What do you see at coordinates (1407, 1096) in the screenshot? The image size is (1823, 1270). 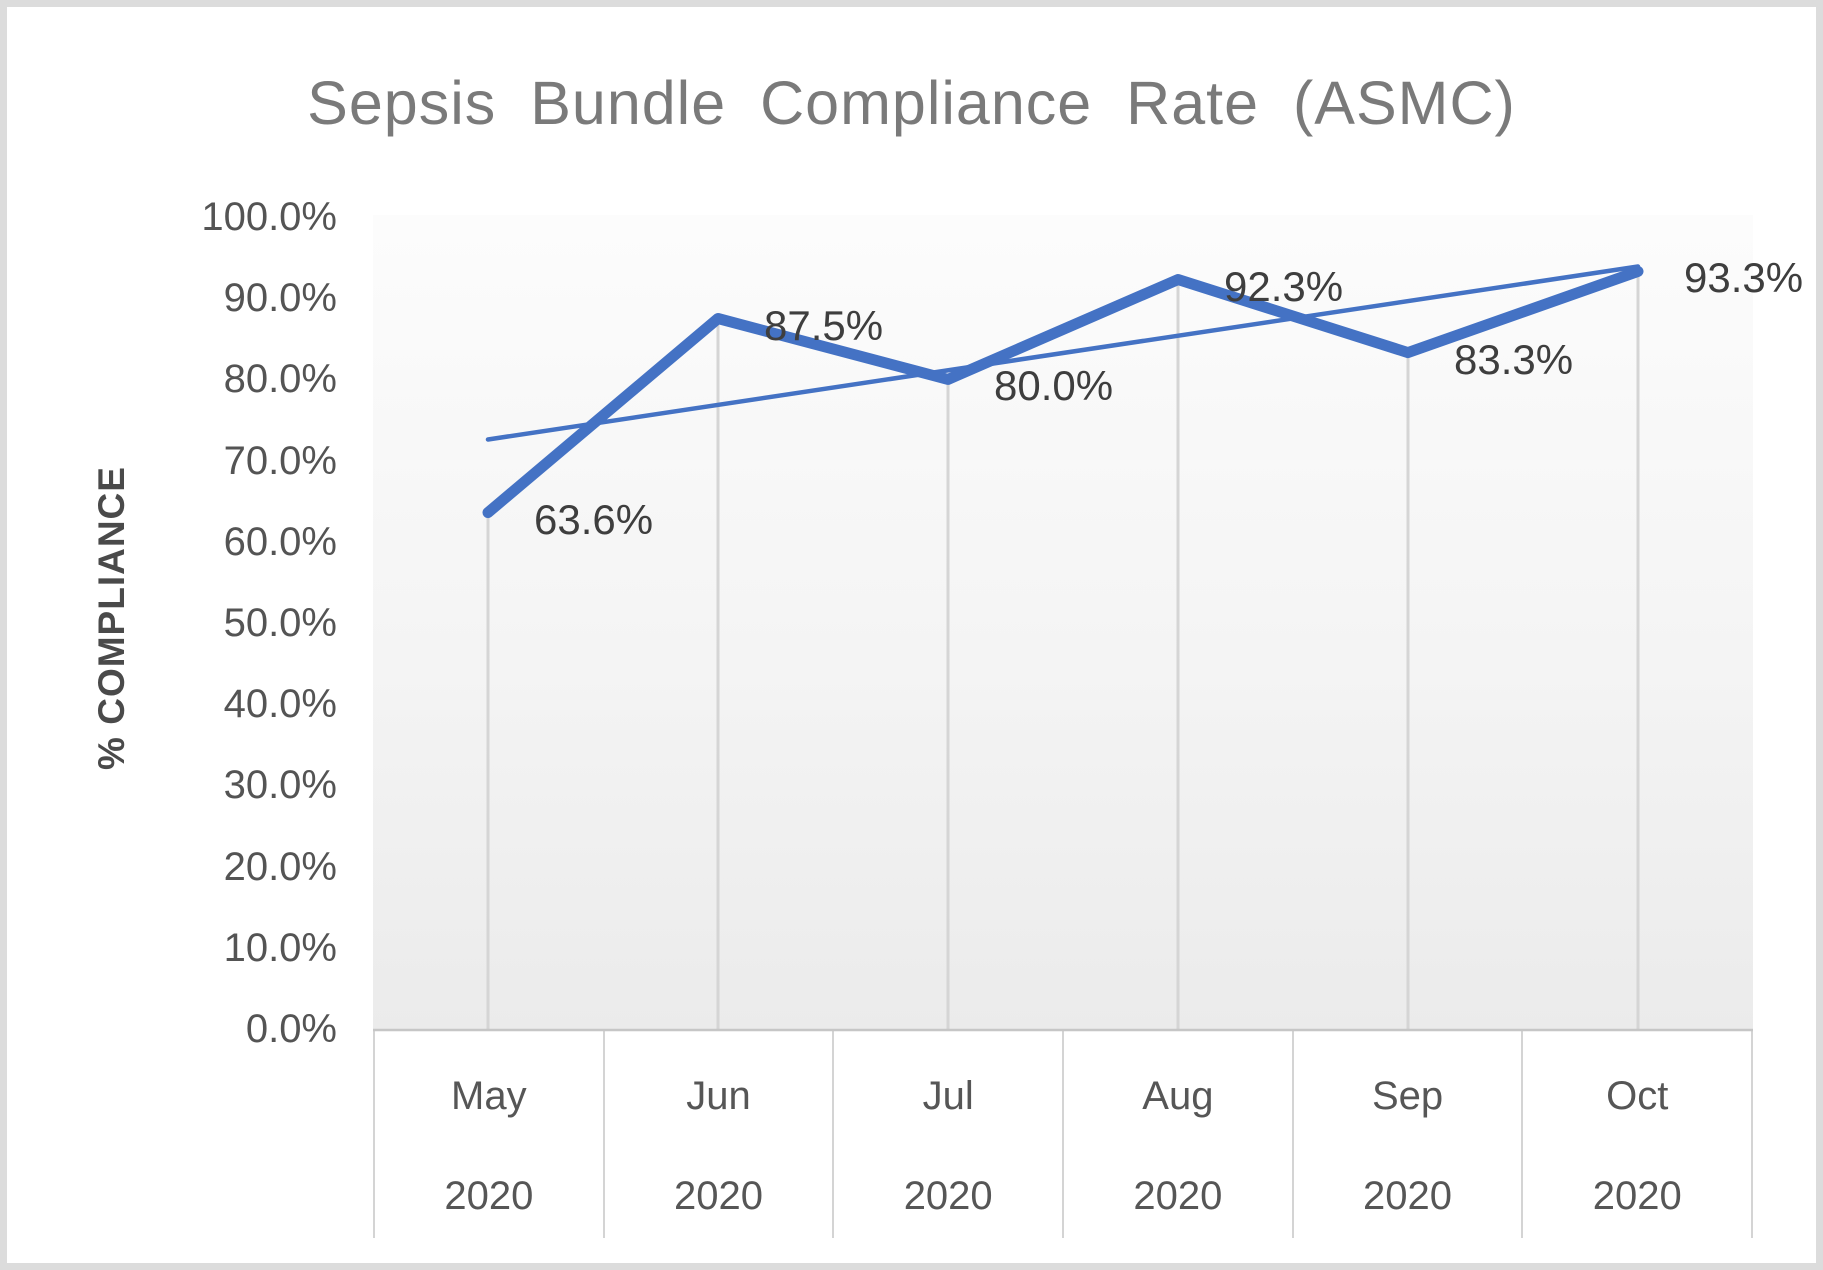 I see `x-month-label: Sep` at bounding box center [1407, 1096].